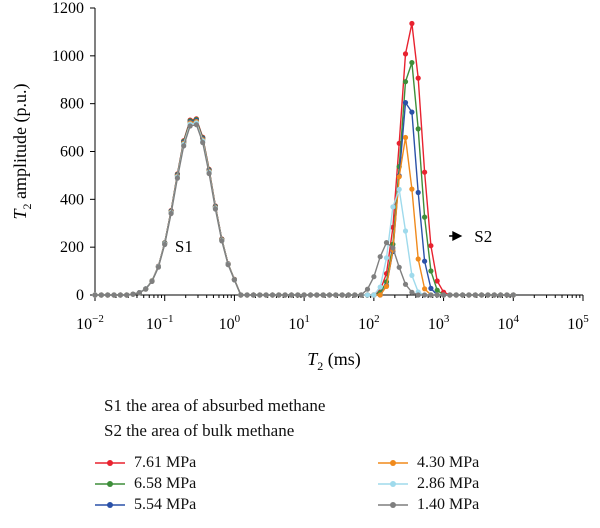 The height and width of the screenshot is (528, 600). I want to click on x-tick-label: 10⁻¹, so click(160, 323).